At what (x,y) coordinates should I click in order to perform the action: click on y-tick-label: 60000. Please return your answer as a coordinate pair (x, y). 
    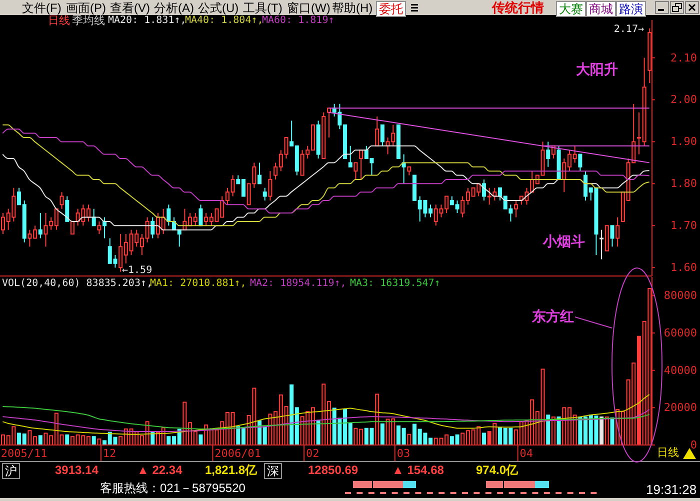
    Looking at the image, I should click on (680, 333).